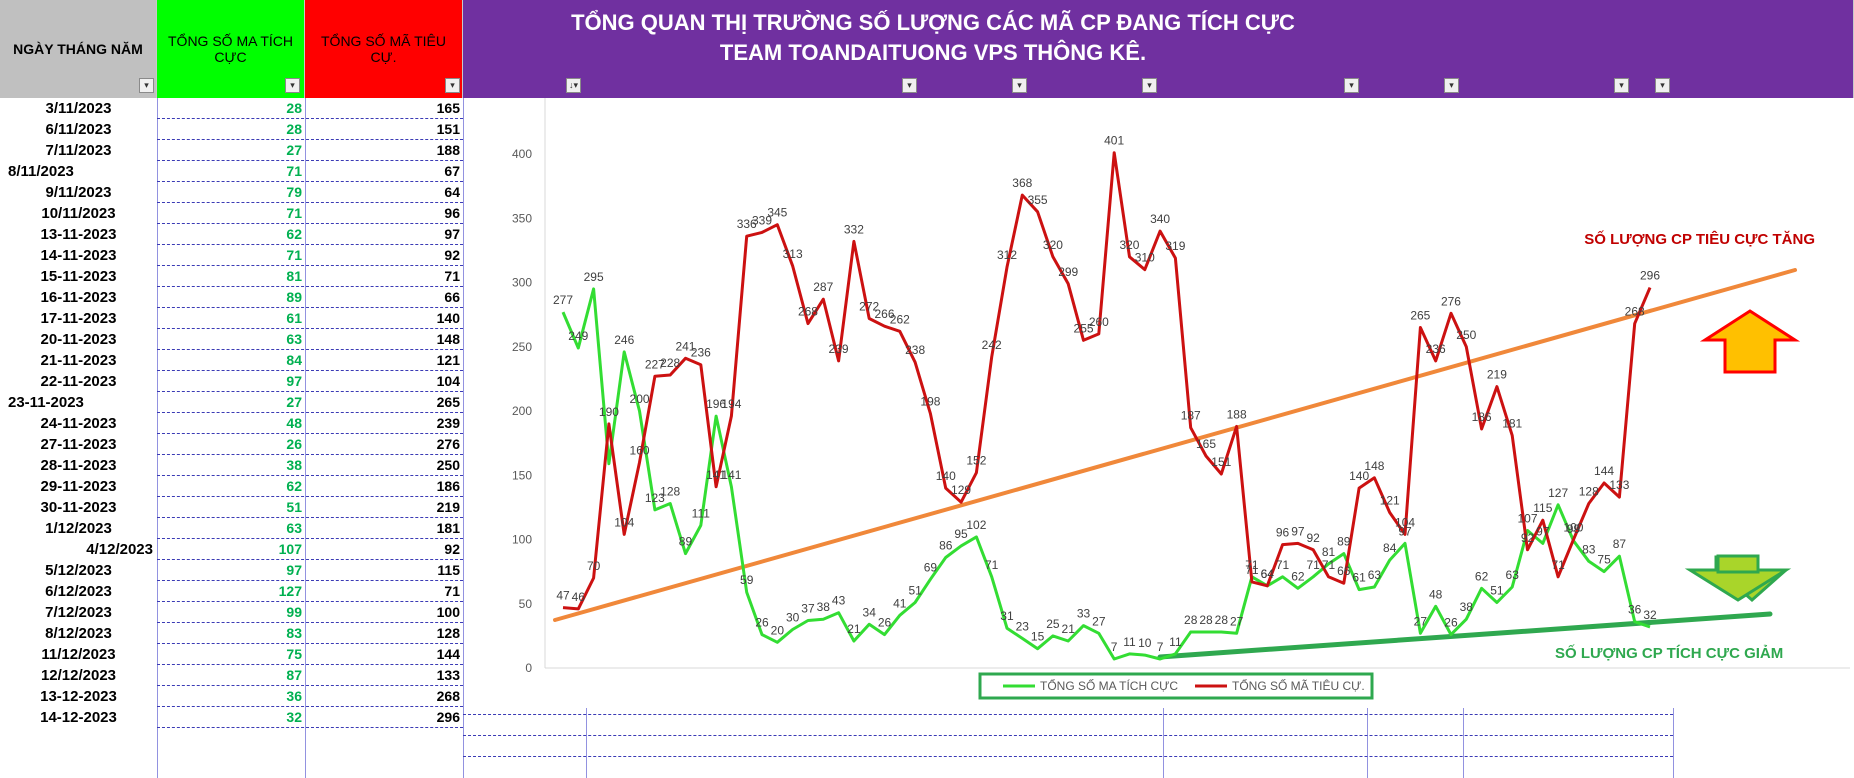  I want to click on filter-dropdown-6: ▾, so click(1019, 85).